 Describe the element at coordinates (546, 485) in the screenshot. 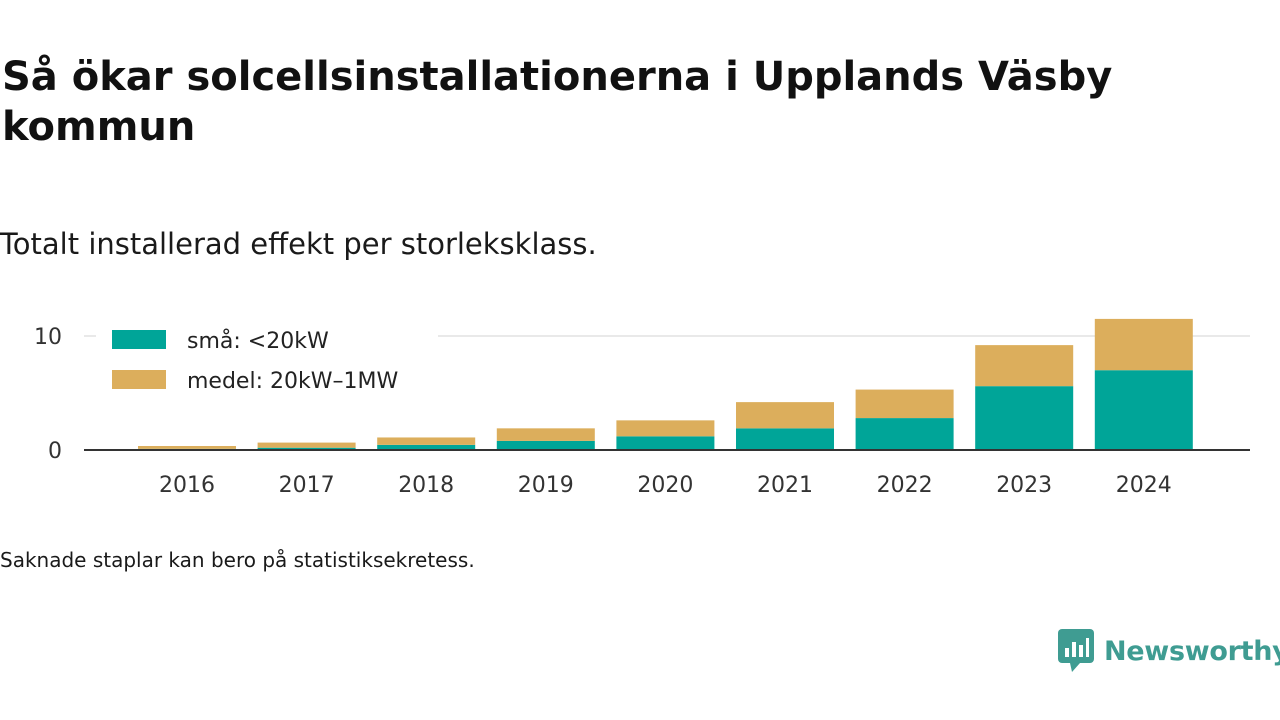

I see `x-tick-label: 2019` at that location.